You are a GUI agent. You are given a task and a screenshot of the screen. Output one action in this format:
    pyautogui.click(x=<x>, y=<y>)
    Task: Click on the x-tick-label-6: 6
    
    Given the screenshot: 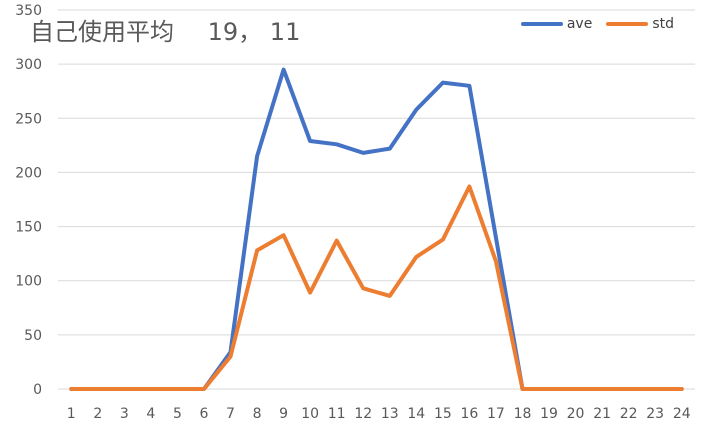 What is the action you would take?
    pyautogui.click(x=204, y=414)
    